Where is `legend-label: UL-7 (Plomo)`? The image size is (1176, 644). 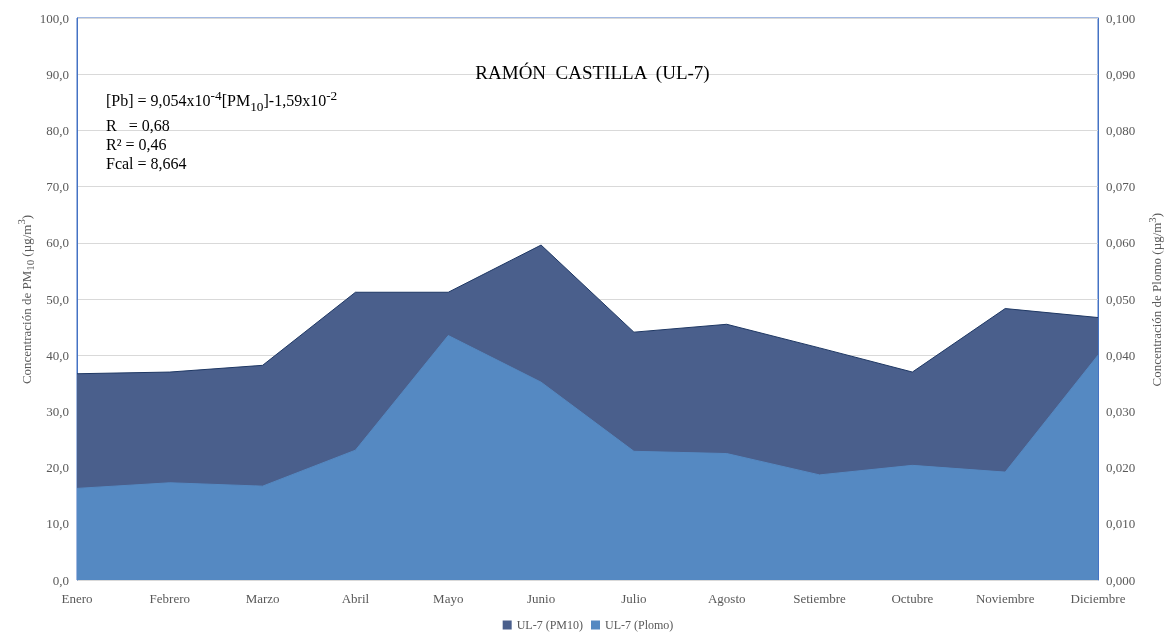 legend-label: UL-7 (Plomo) is located at coordinates (639, 625).